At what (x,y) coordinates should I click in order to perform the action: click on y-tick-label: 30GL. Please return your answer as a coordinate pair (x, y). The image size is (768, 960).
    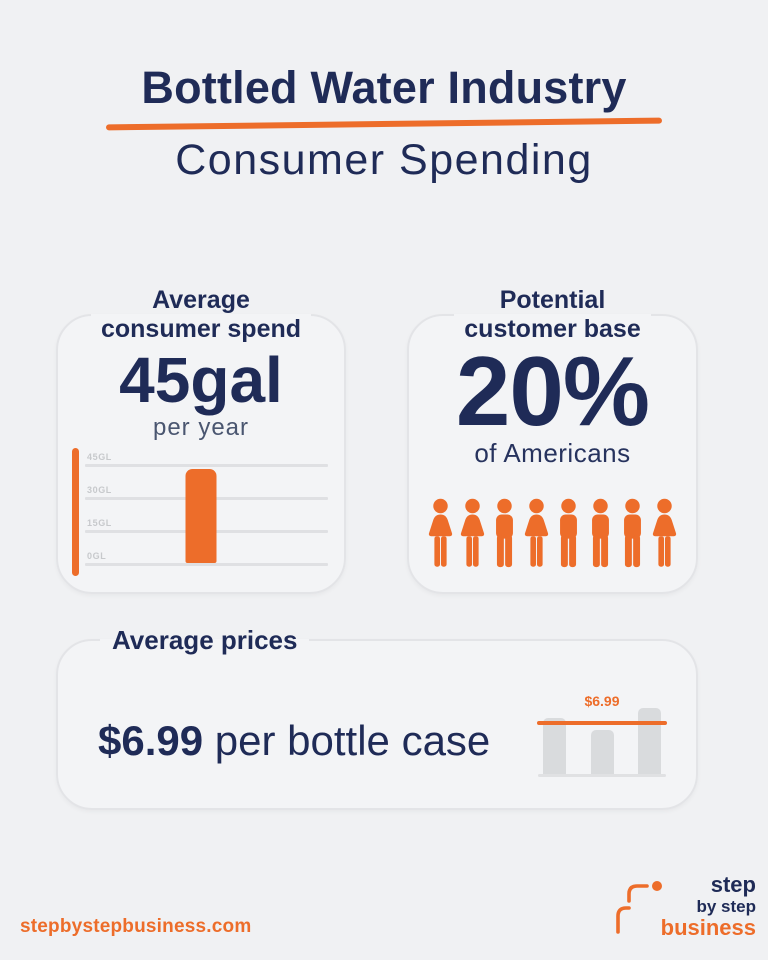
    Looking at the image, I should click on (99, 490).